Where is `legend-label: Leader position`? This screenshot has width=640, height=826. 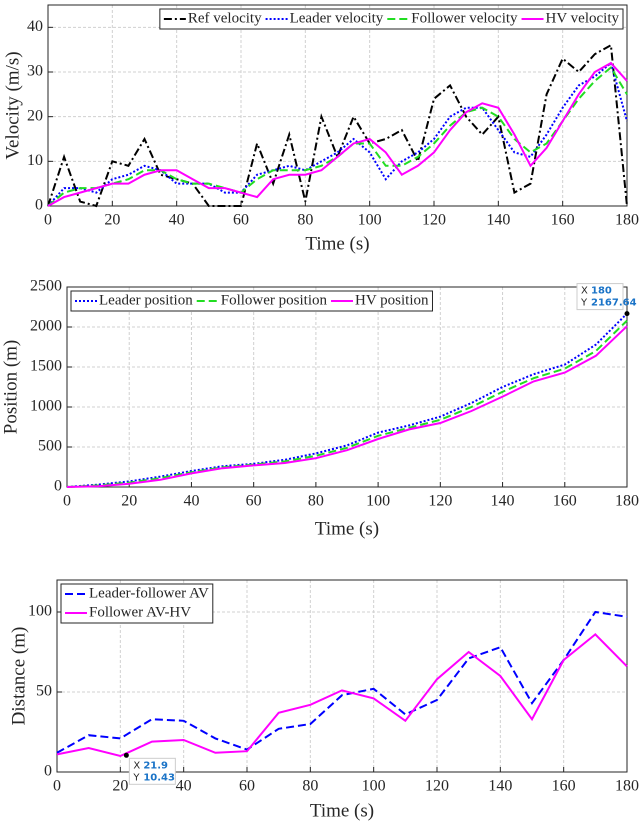
legend-label: Leader position is located at coordinates (146, 300).